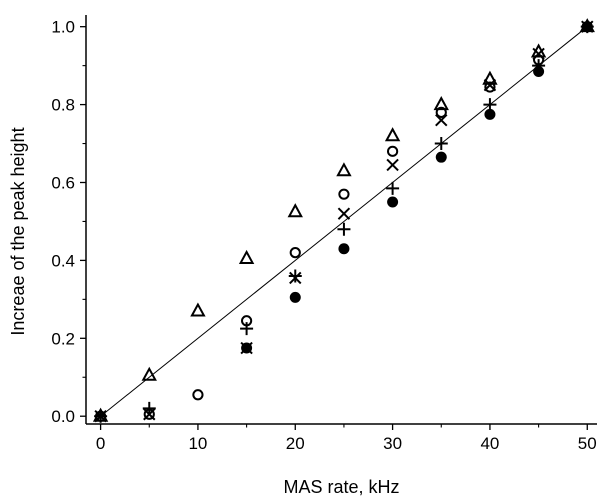 The height and width of the screenshot is (500, 599). I want to click on x-tick-label: 50, so click(587, 443).